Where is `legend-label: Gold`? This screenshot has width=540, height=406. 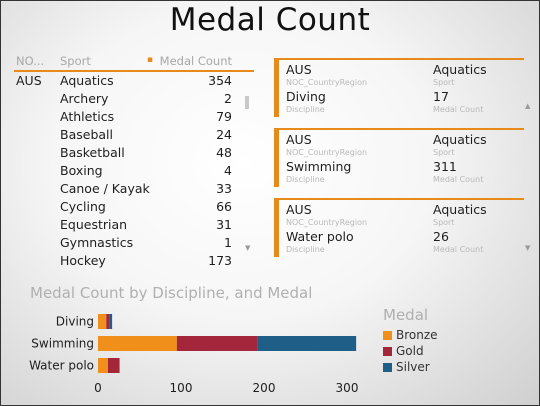
legend-label: Gold is located at coordinates (410, 351).